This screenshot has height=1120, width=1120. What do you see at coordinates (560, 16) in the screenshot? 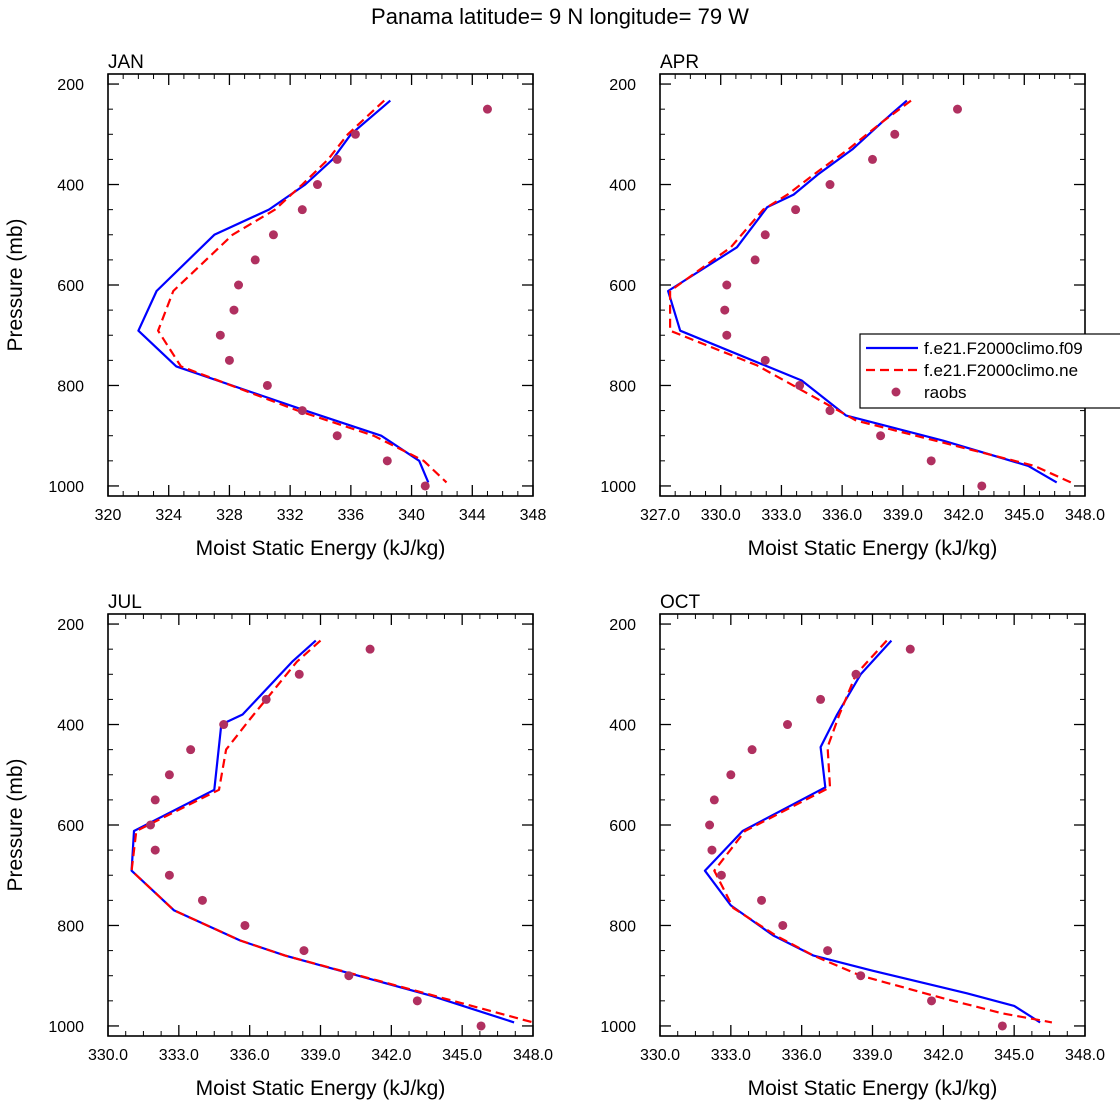
I see `figure-title: Panama latitude= 9 N longitude= 79 W` at bounding box center [560, 16].